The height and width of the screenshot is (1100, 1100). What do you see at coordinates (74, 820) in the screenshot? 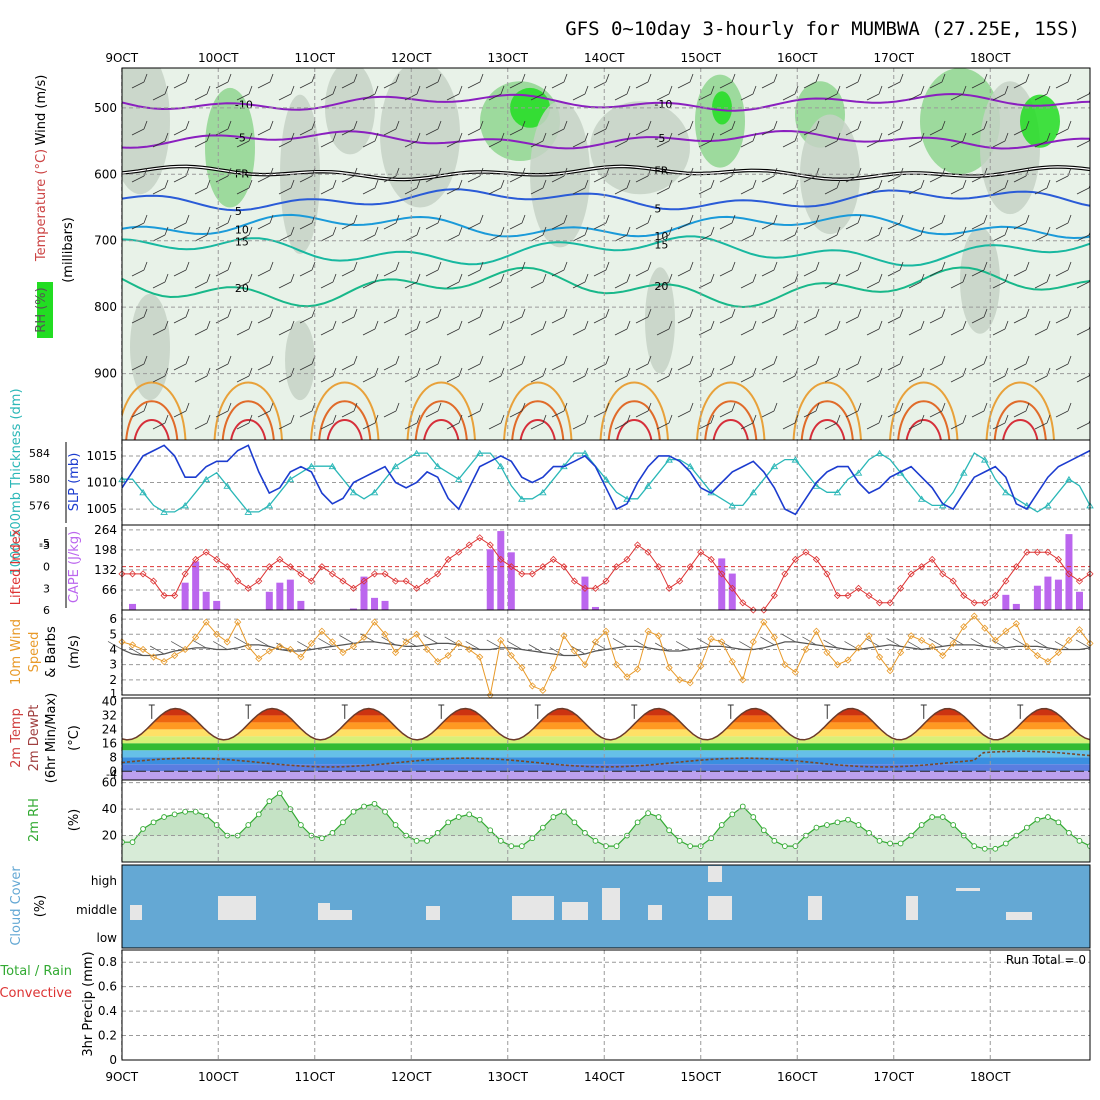
I see `rh2m-axis-label-2: (%)` at bounding box center [74, 820].